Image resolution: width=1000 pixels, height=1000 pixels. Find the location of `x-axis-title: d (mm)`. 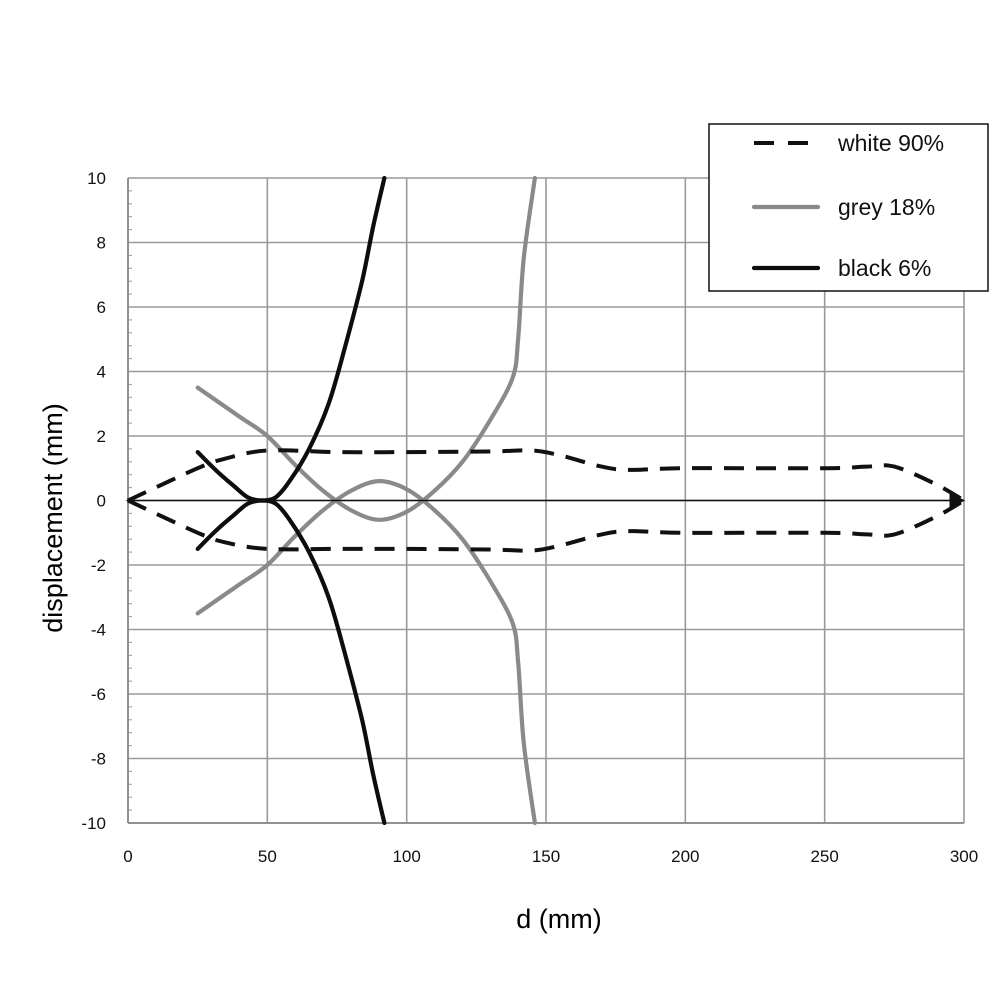

x-axis-title: d (mm) is located at coordinates (558, 919).